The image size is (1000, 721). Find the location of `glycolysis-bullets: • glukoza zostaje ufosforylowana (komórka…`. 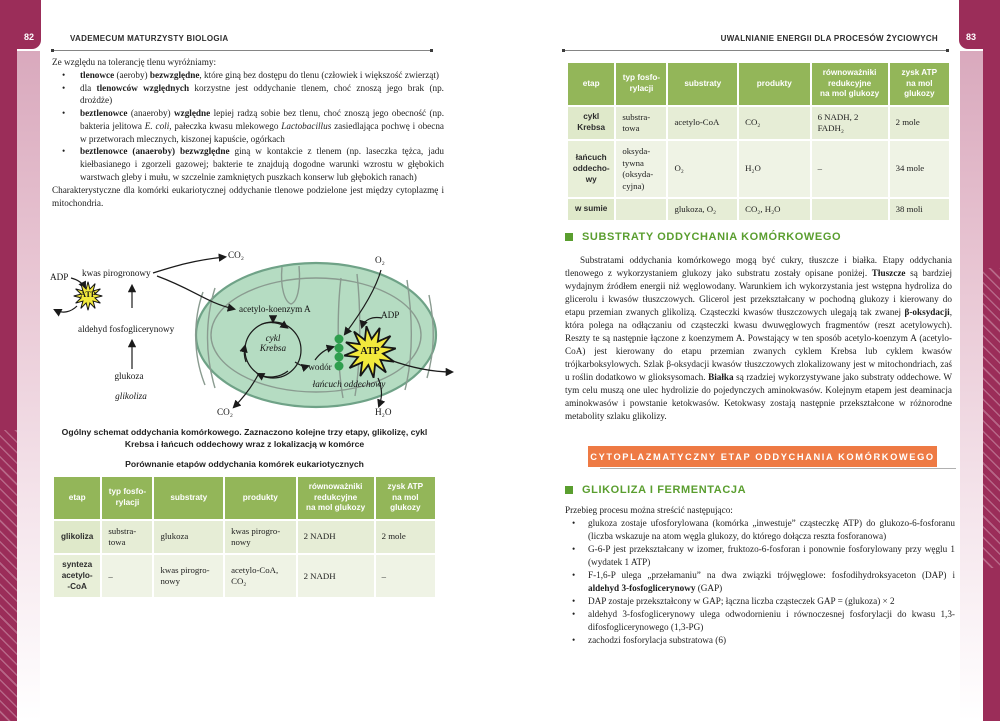

glycolysis-bullets: • glukoza zostaje ufosforylowana (komórka… is located at coordinates (760, 582).